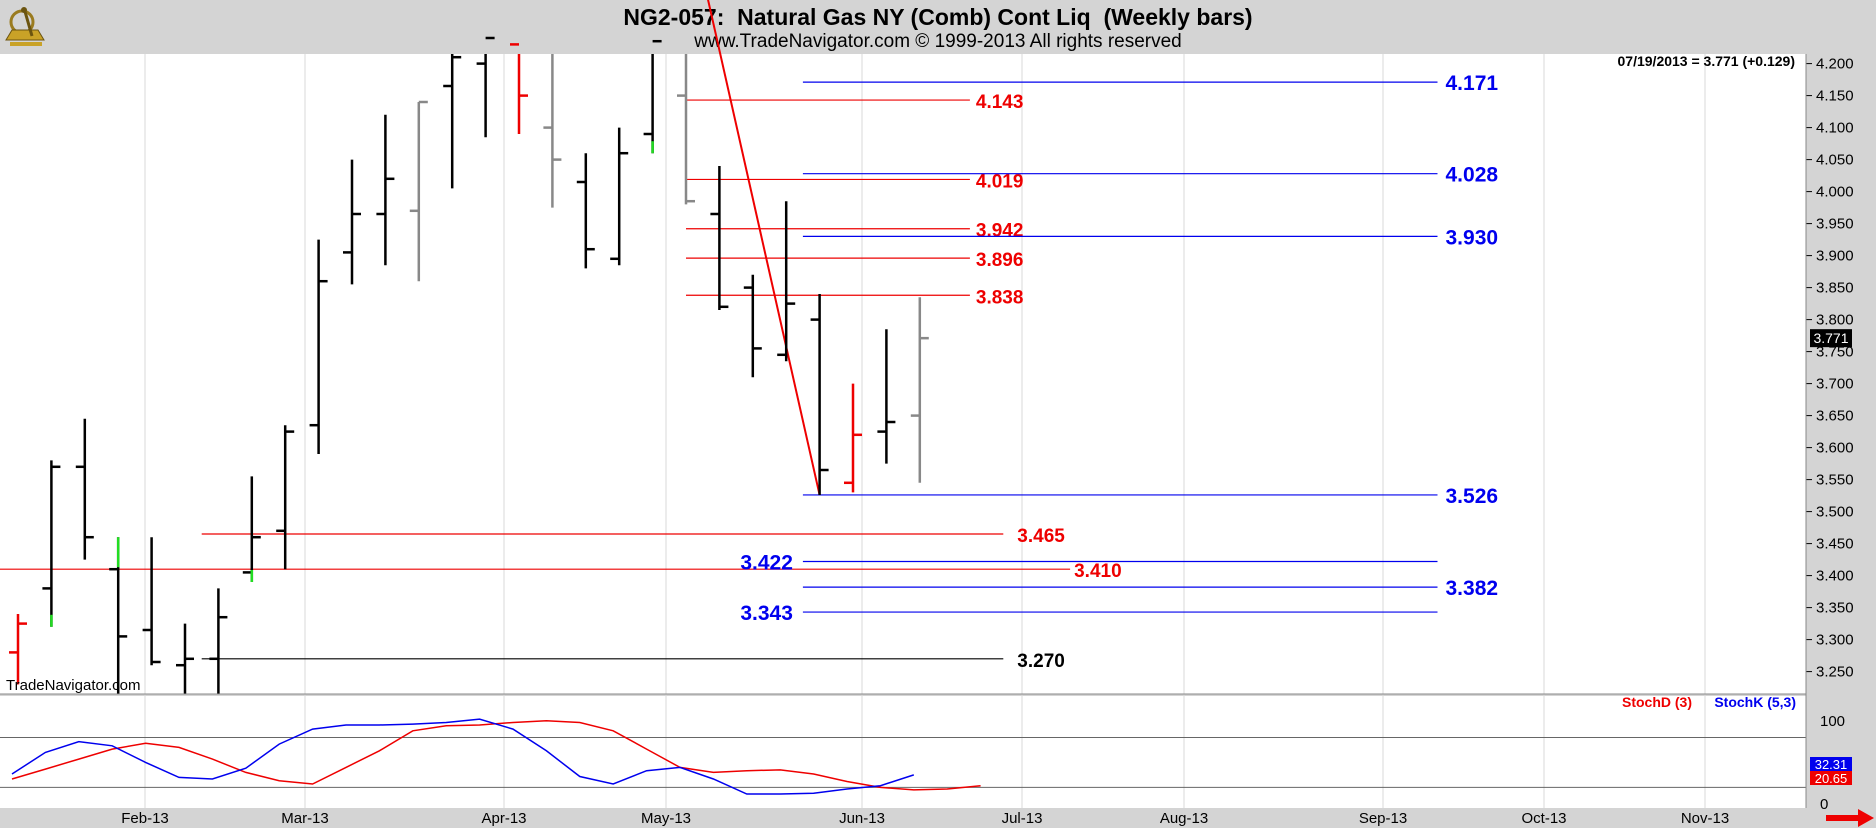 The height and width of the screenshot is (828, 1876). I want to click on stoch-layer, so click(903, 756).